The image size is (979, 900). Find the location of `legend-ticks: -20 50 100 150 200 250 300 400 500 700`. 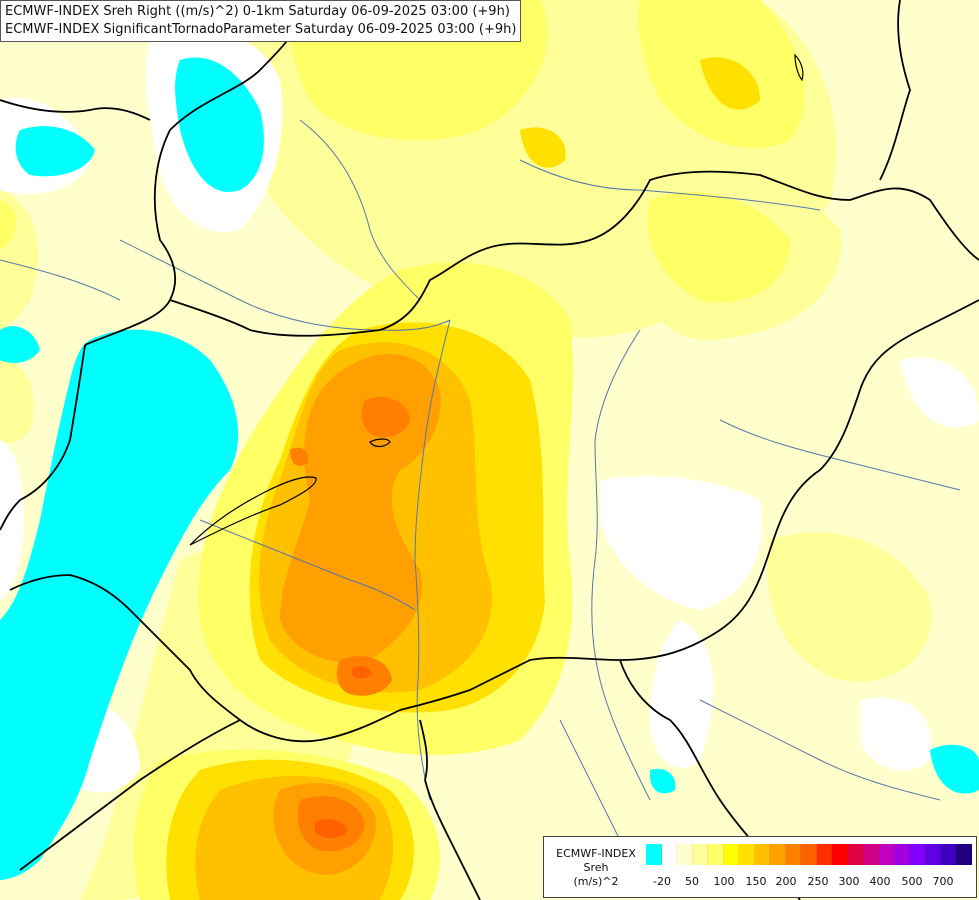

legend-ticks: -20 50 100 150 200 250 300 400 500 700 is located at coordinates (808, 882).